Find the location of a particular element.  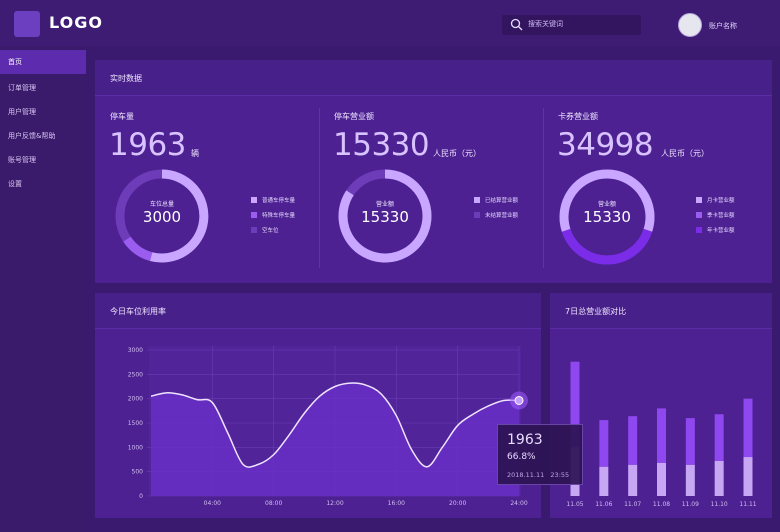

legend-revenue-settled: 已结算营业额 is located at coordinates (496, 201).